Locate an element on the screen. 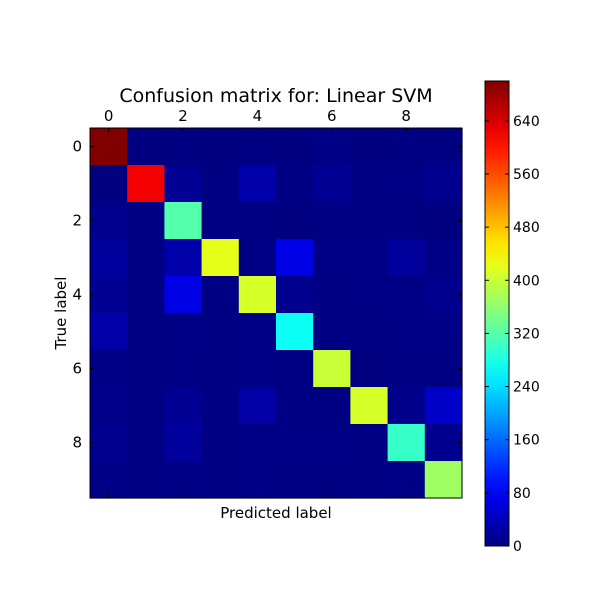  colorbar-tick-label: 640 is located at coordinates (526, 122).